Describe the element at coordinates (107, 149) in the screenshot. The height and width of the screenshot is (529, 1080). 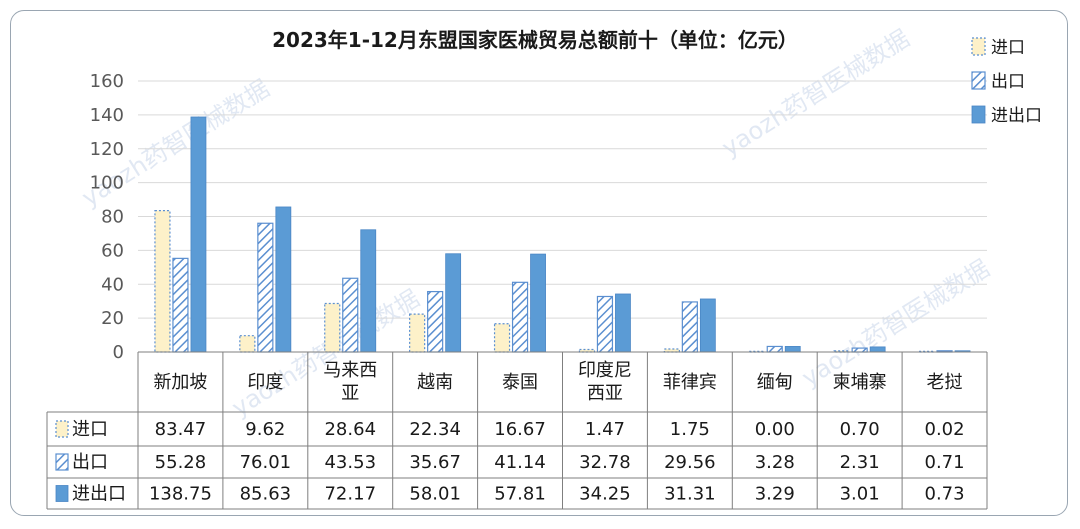
I see `y-tick-label: 120` at that location.